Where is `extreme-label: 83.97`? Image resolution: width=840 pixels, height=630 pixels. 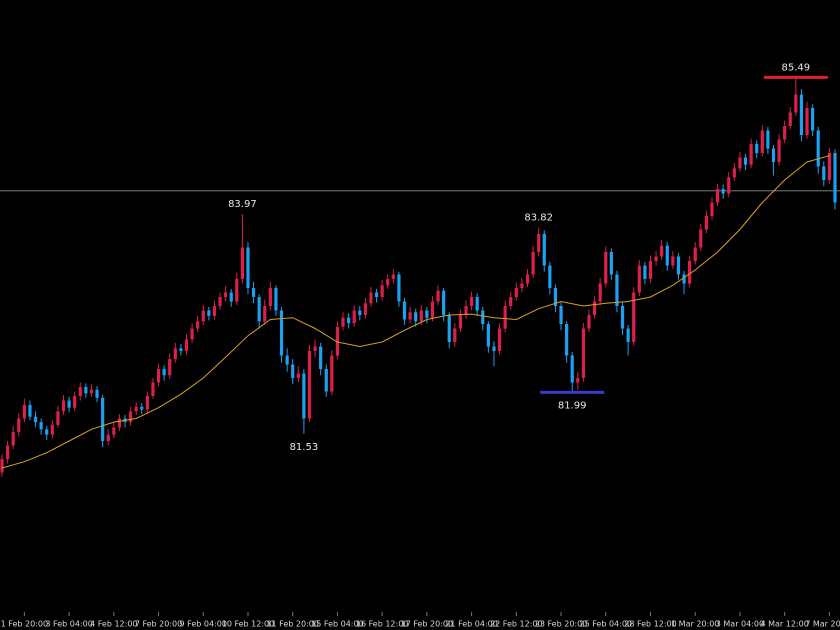
extreme-label: 83.97 is located at coordinates (242, 204).